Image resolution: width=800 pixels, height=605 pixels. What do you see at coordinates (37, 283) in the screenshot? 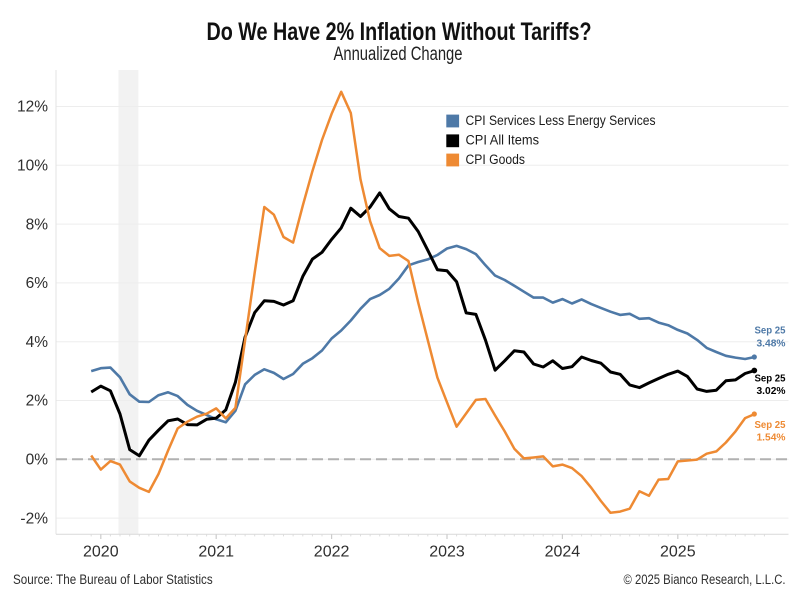
I see `svg-text: 6%` at bounding box center [37, 283].